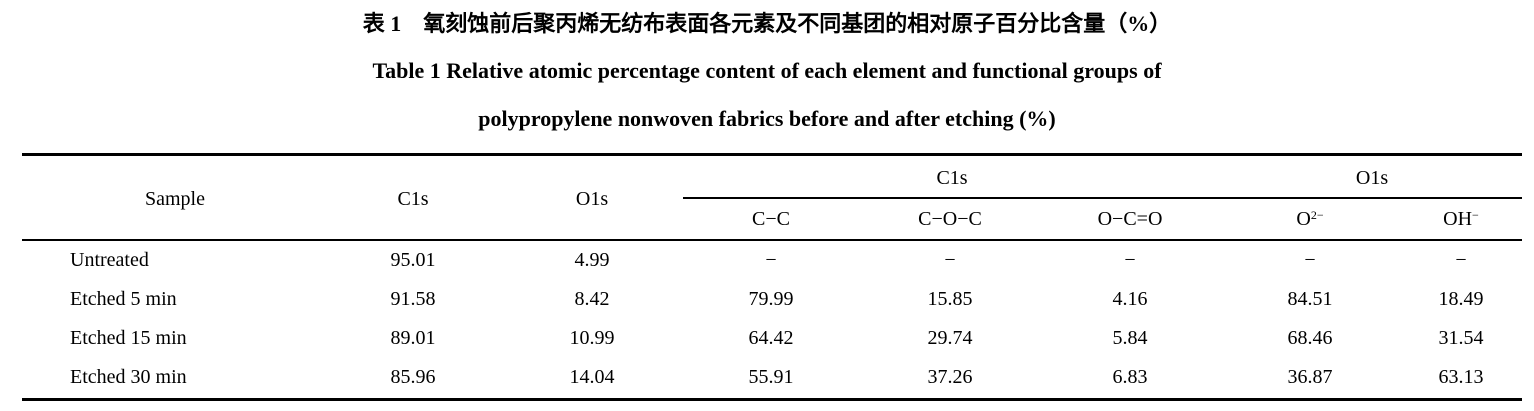  Describe the element at coordinates (1303, 219) in the screenshot. I see `subheader-label: O` at that location.